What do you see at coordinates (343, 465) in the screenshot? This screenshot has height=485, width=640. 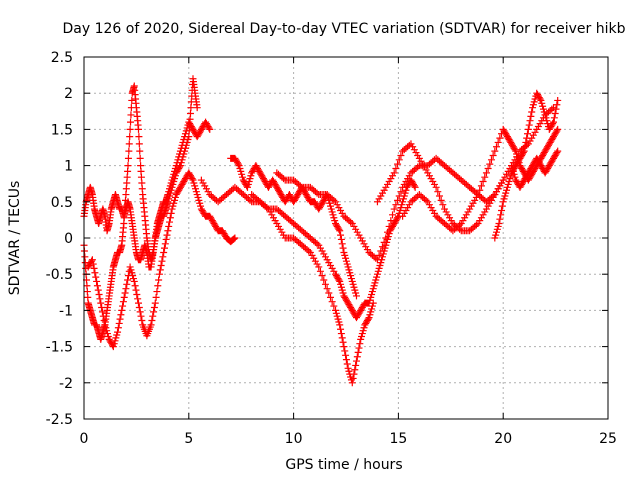 I see `x-axis-label: GPS time / hours` at bounding box center [343, 465].